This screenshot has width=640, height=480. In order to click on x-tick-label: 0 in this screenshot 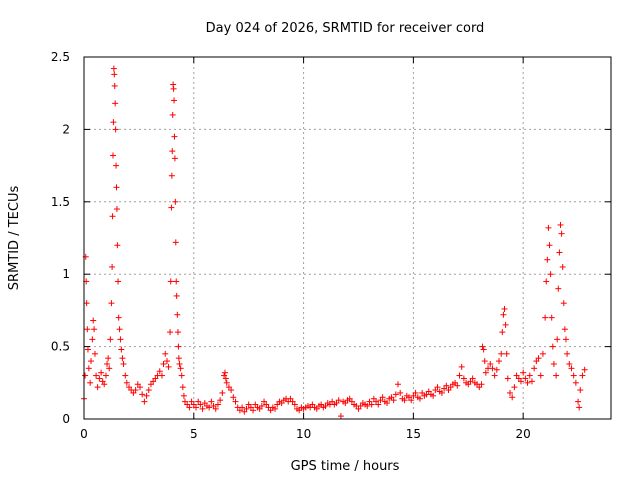, I will do `click(84, 434)`.